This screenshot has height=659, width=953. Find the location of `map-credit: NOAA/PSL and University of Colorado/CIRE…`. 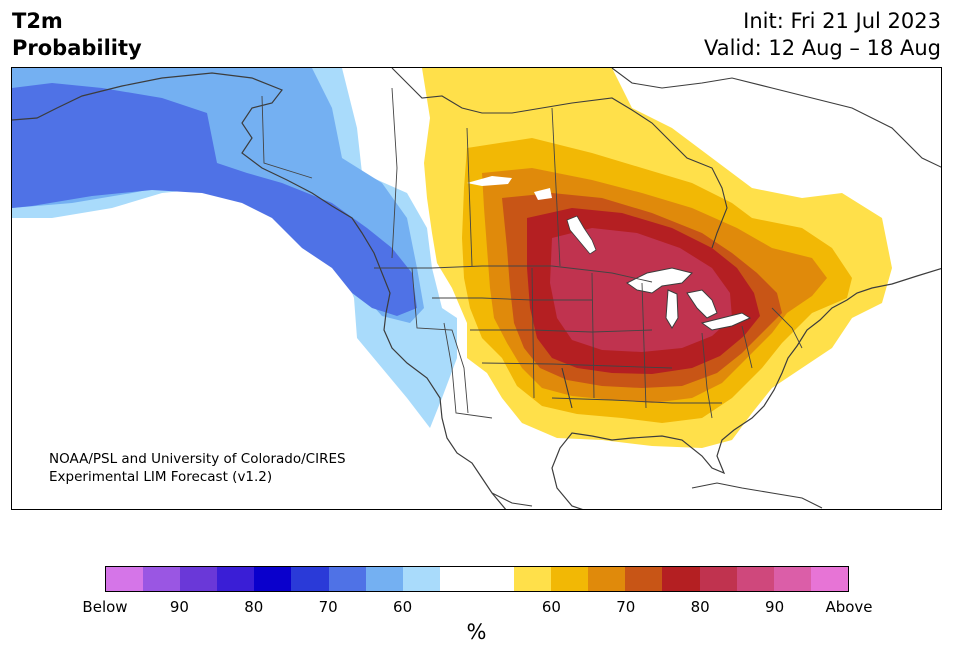

map-credit: NOAA/PSL and University of Colorado/CIRE… is located at coordinates (197, 468).